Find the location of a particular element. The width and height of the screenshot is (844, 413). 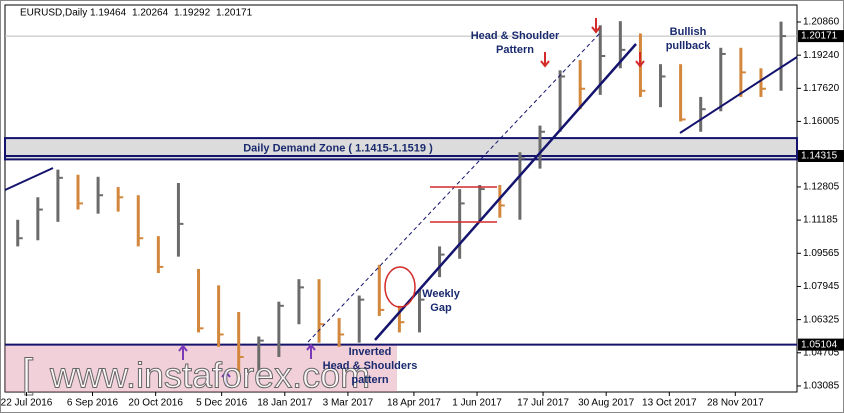

price-tag: 1.05104 is located at coordinates (819, 344).